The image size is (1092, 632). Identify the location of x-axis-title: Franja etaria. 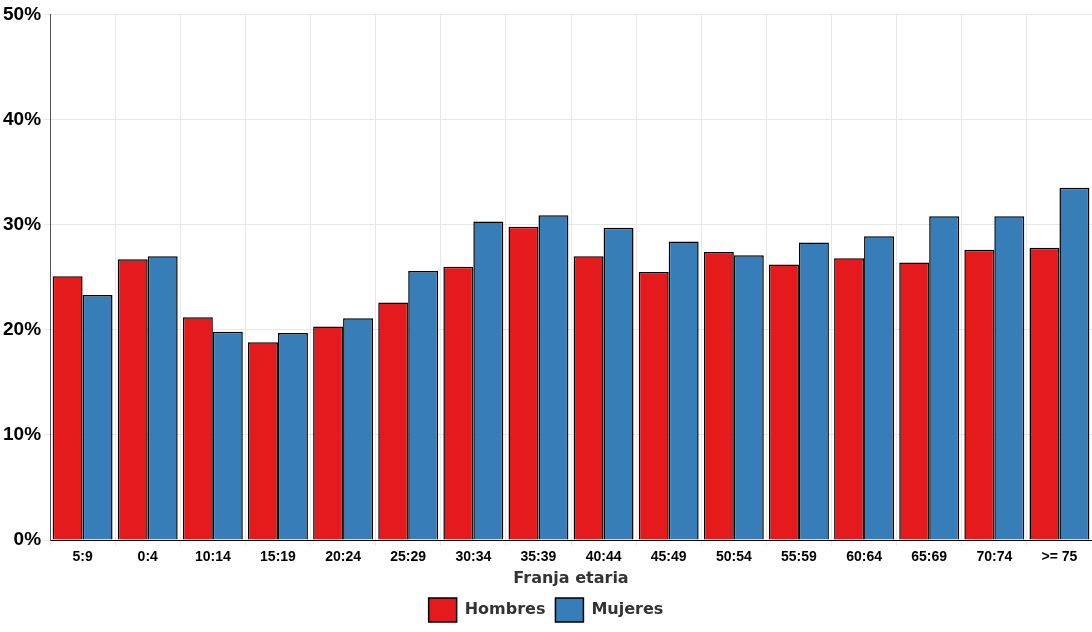
(571, 577).